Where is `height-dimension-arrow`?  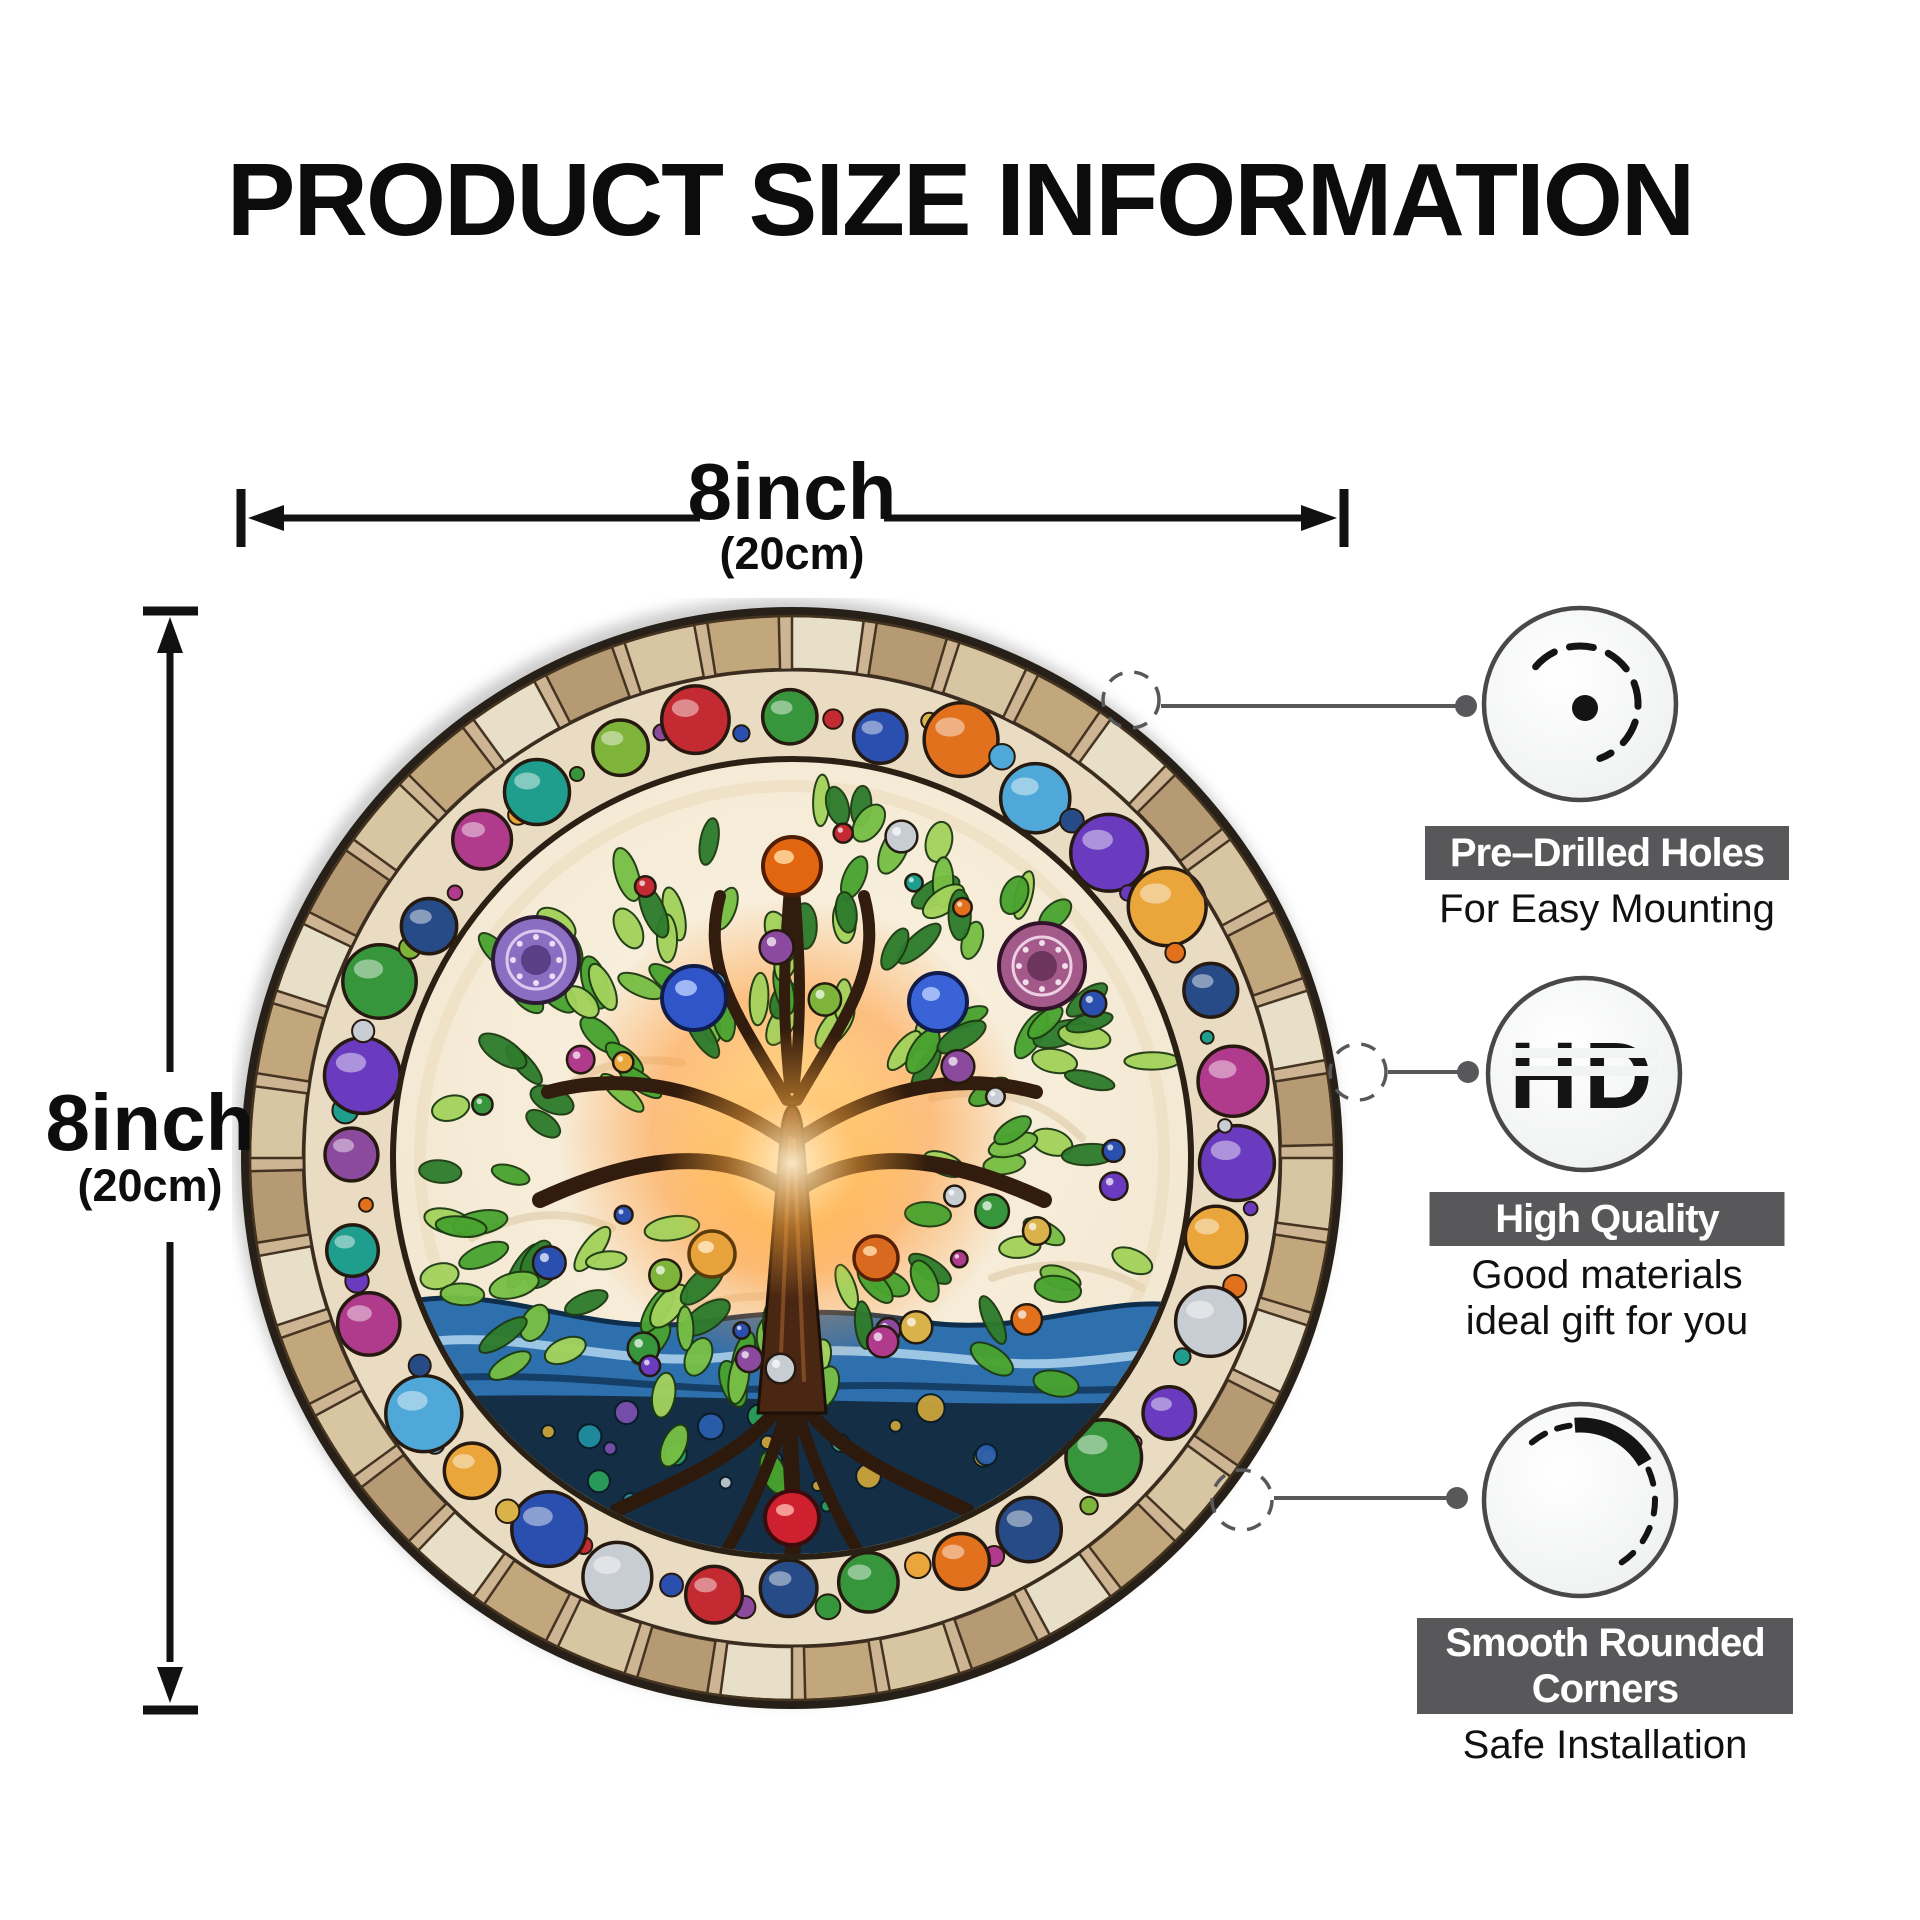 height-dimension-arrow is located at coordinates (170, 1160).